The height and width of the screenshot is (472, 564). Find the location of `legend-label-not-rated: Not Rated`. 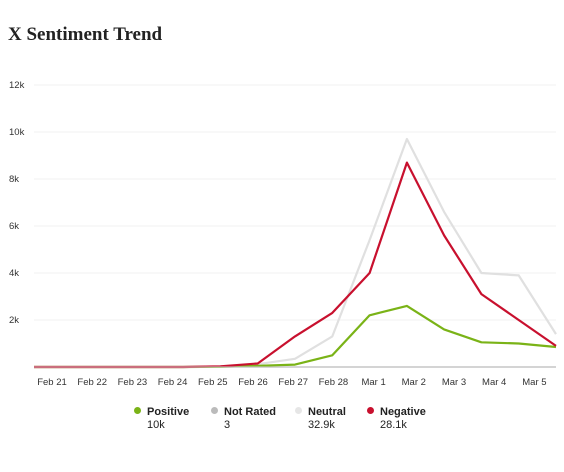

legend-label-not-rated: Not Rated is located at coordinates (256, 412).